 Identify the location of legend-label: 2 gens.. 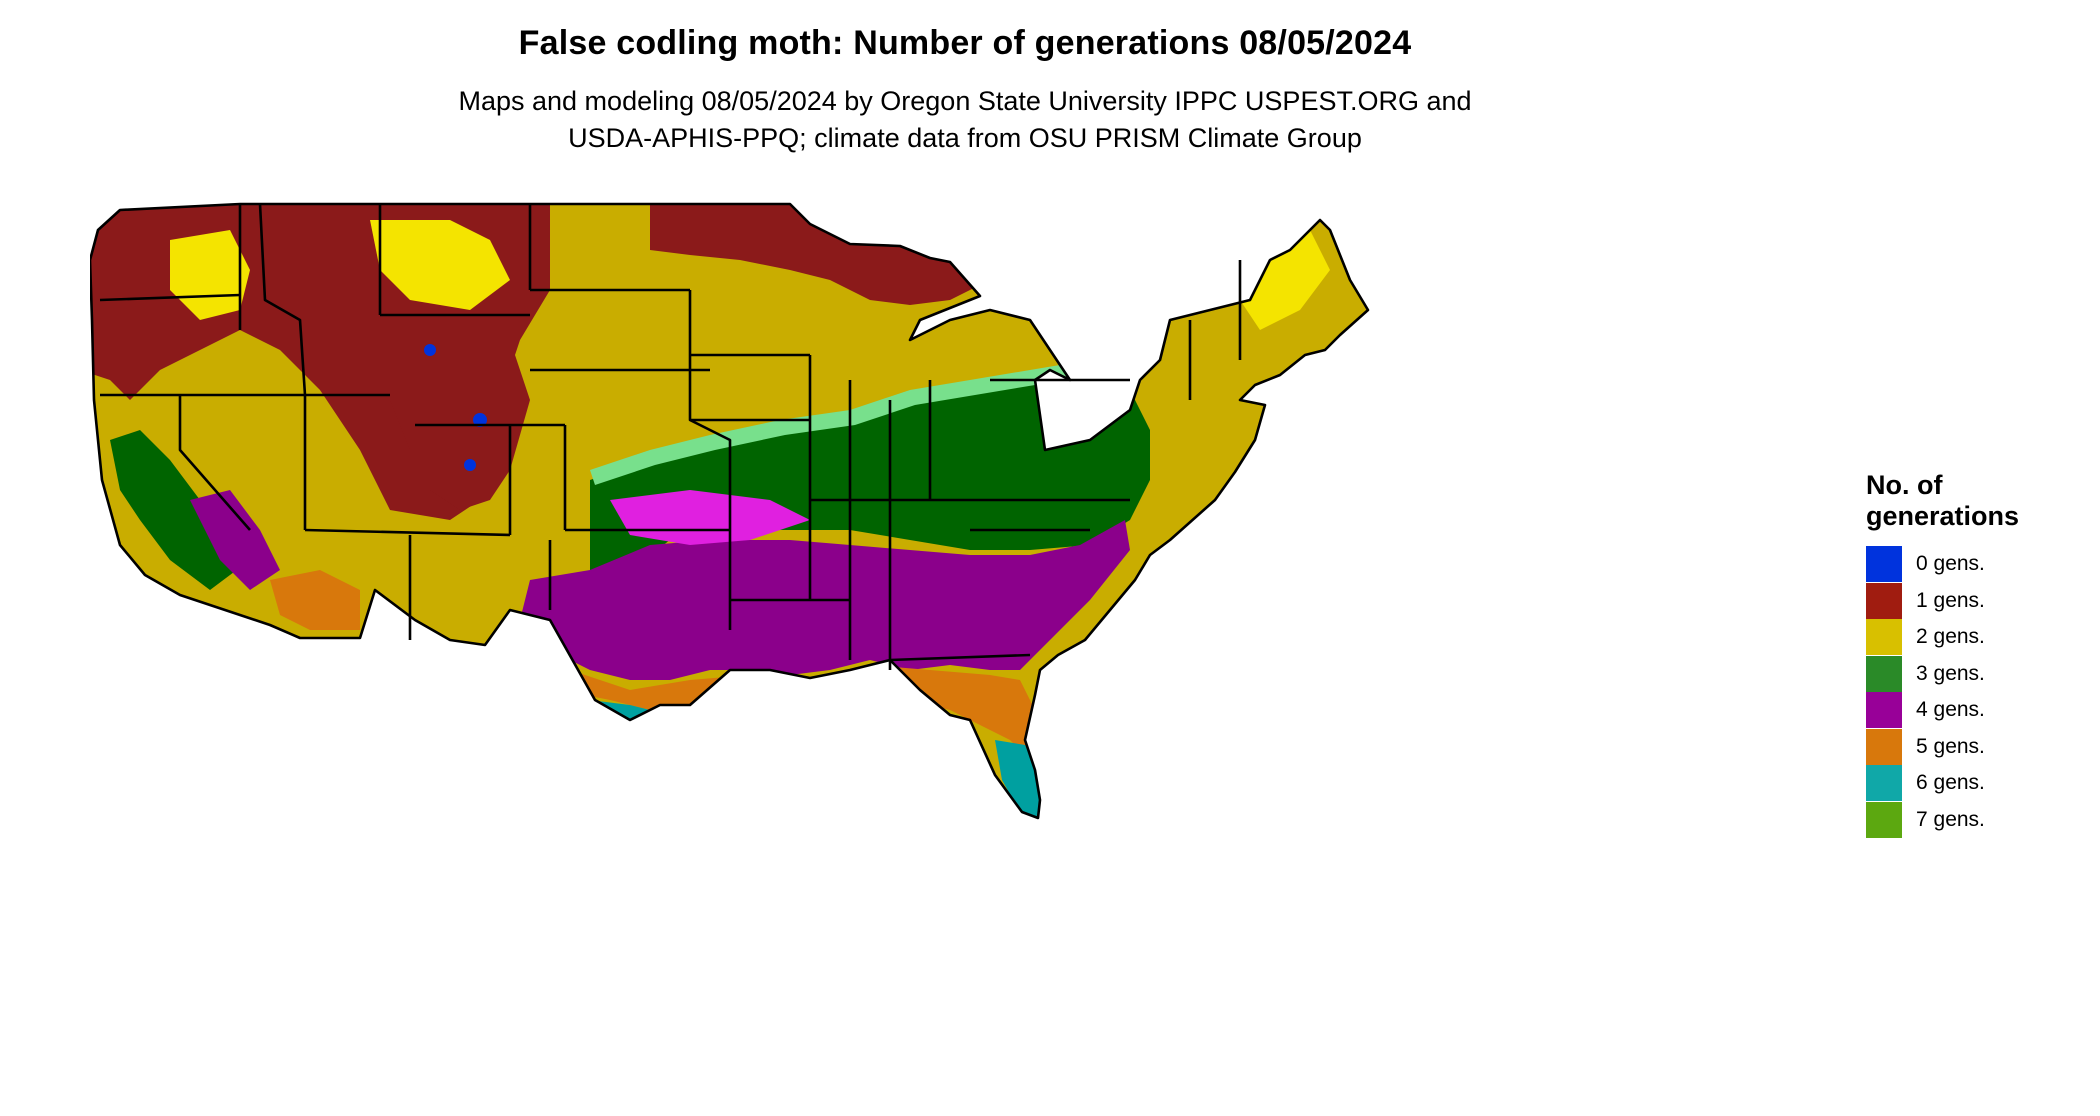
(1950, 636).